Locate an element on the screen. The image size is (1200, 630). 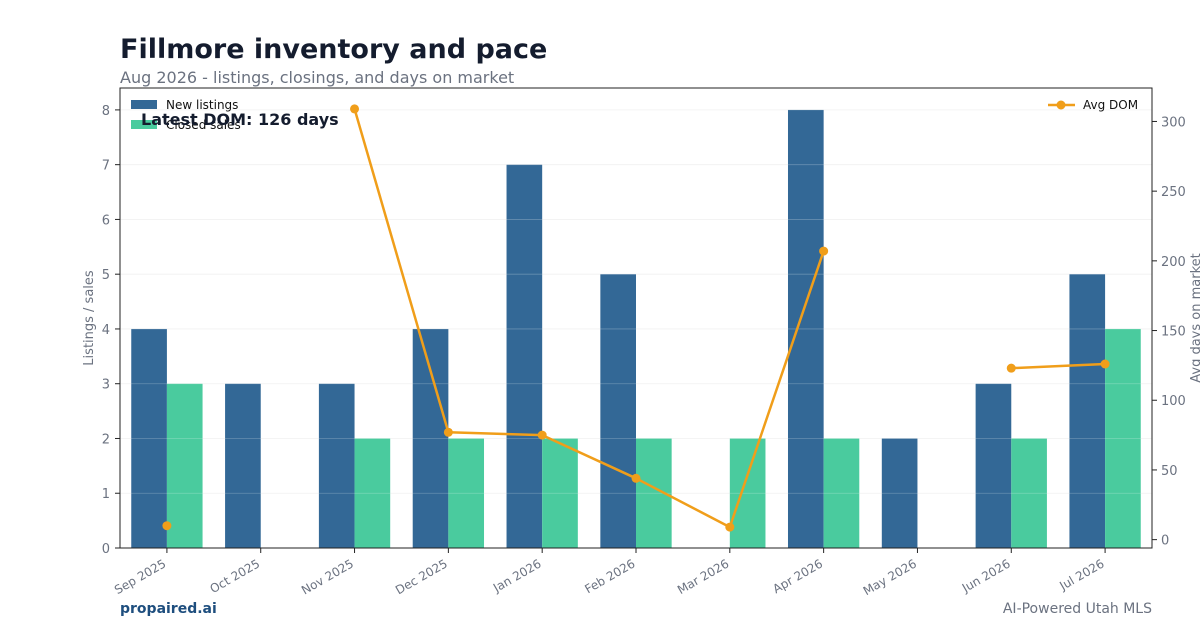
right-tick-label: 100 is located at coordinates (1173, 401).